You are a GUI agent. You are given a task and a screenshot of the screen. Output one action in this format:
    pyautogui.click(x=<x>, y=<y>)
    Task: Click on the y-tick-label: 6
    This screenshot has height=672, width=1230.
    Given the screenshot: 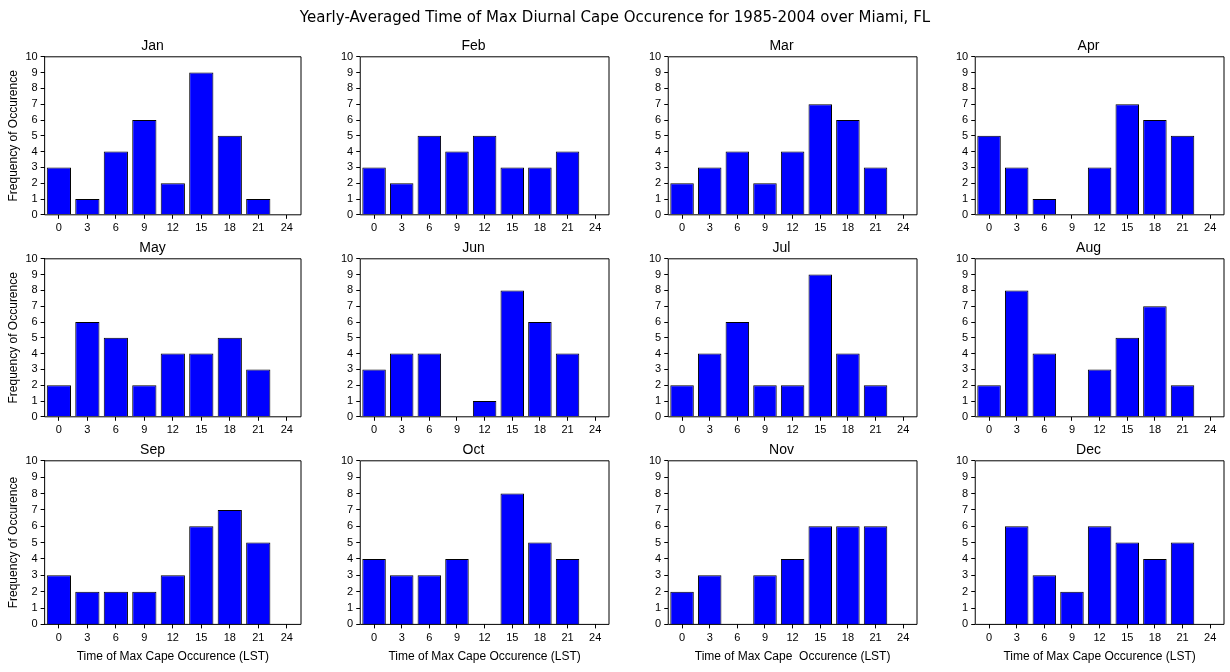 What is the action you would take?
    pyautogui.click(x=350, y=525)
    